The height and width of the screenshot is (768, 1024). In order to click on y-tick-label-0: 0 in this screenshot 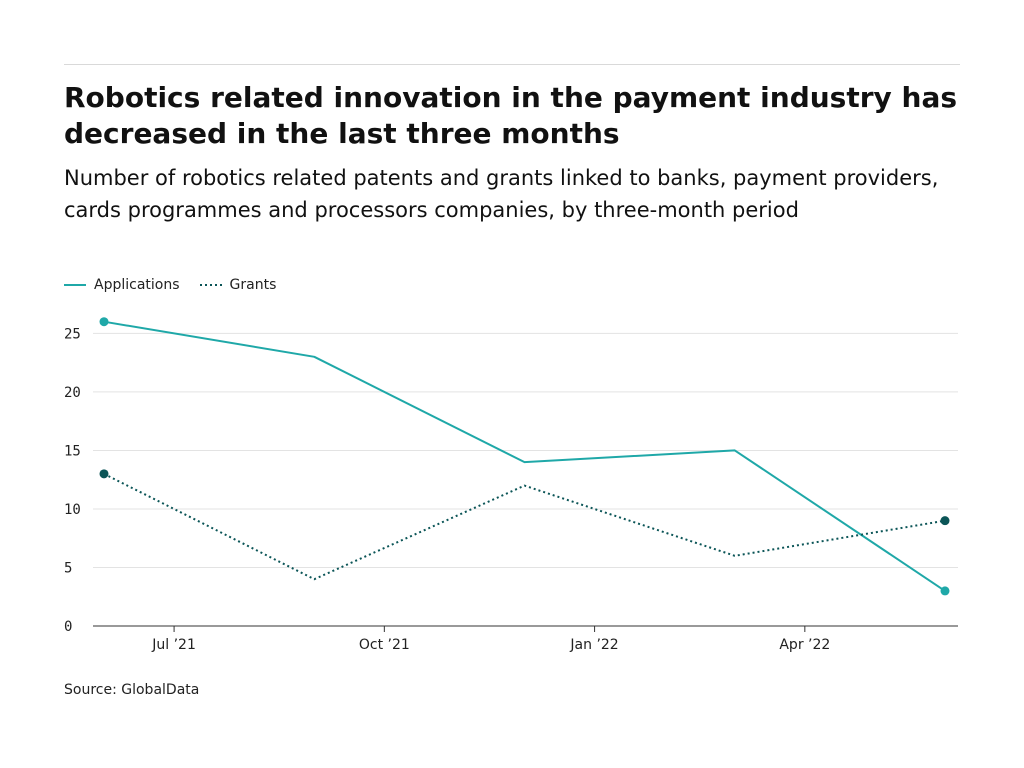, I will do `click(68, 627)`.